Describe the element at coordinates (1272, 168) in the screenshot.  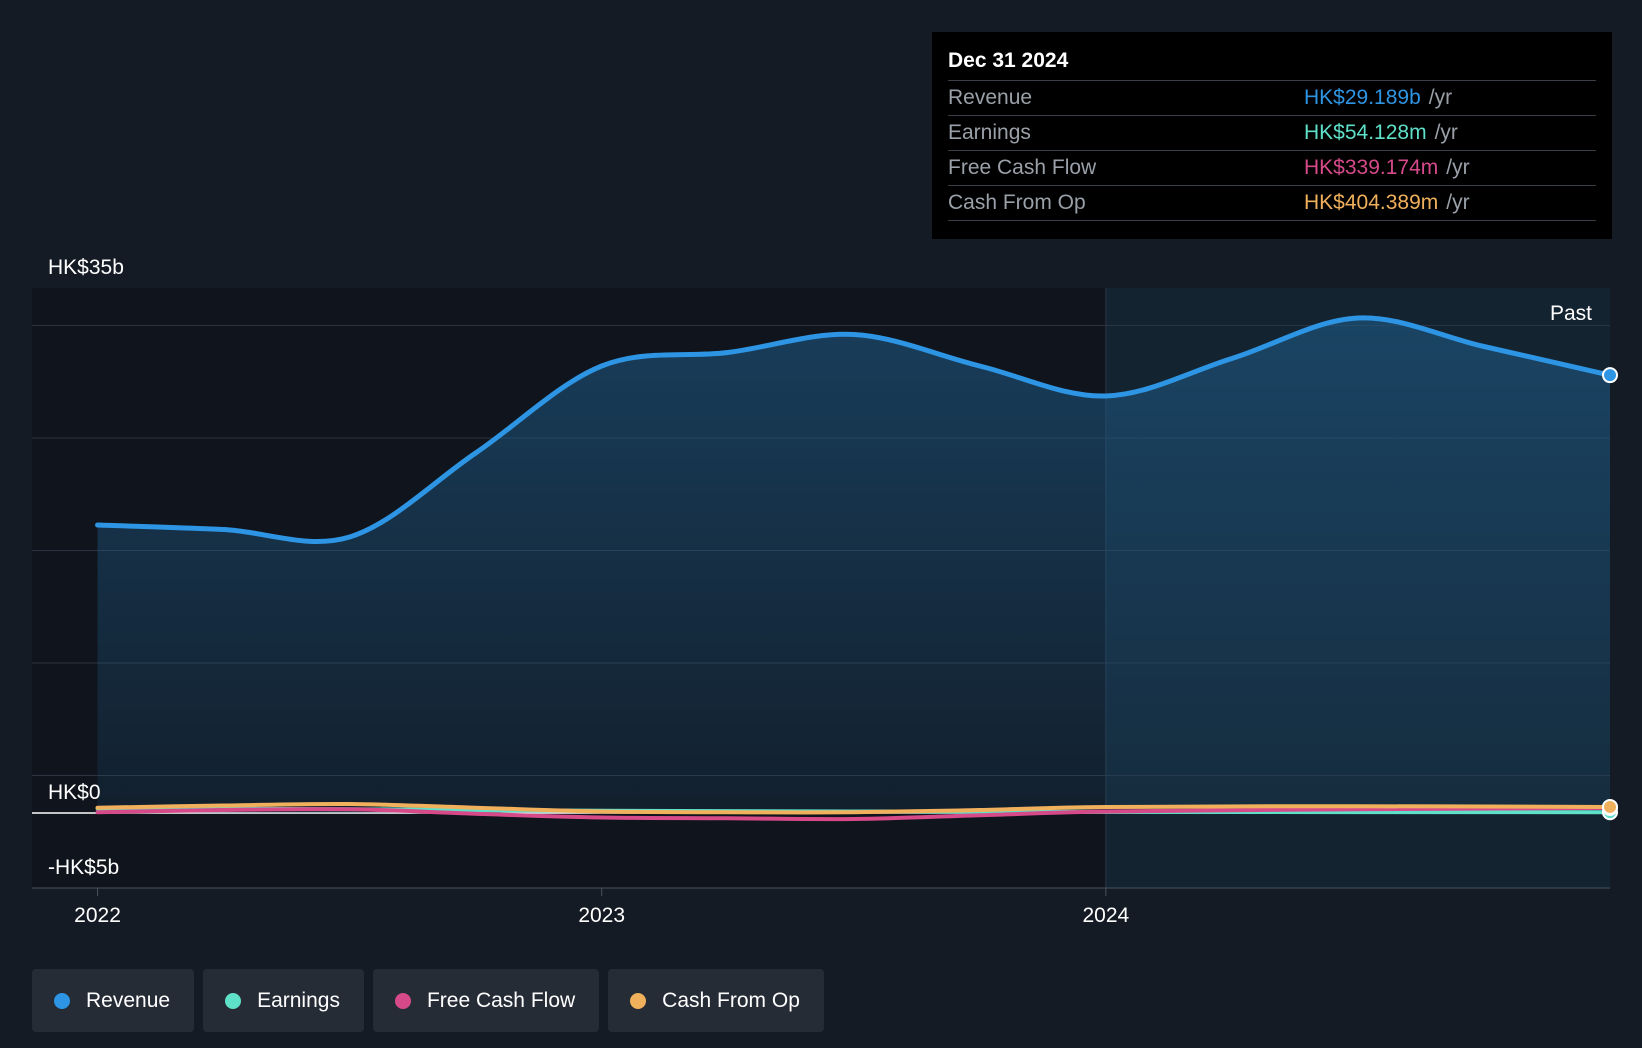
I see `tooltip-row-free-cash-flow: Free Cash Flow HK$339.174m /yr` at that location.